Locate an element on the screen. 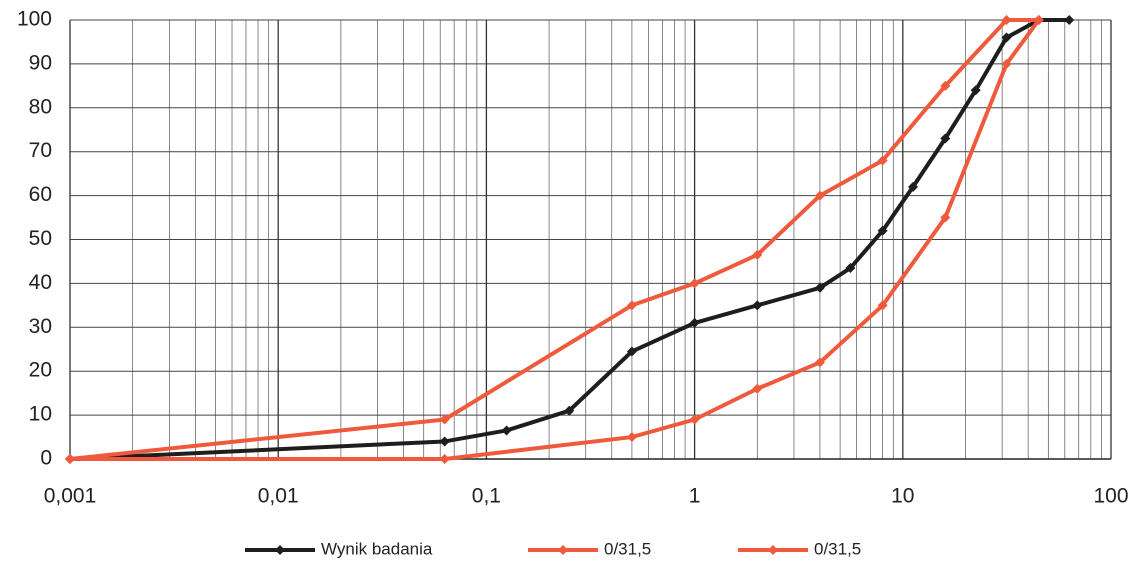 Image resolution: width=1136 pixels, height=564 pixels. y-tick-label: 60 is located at coordinates (40, 194).